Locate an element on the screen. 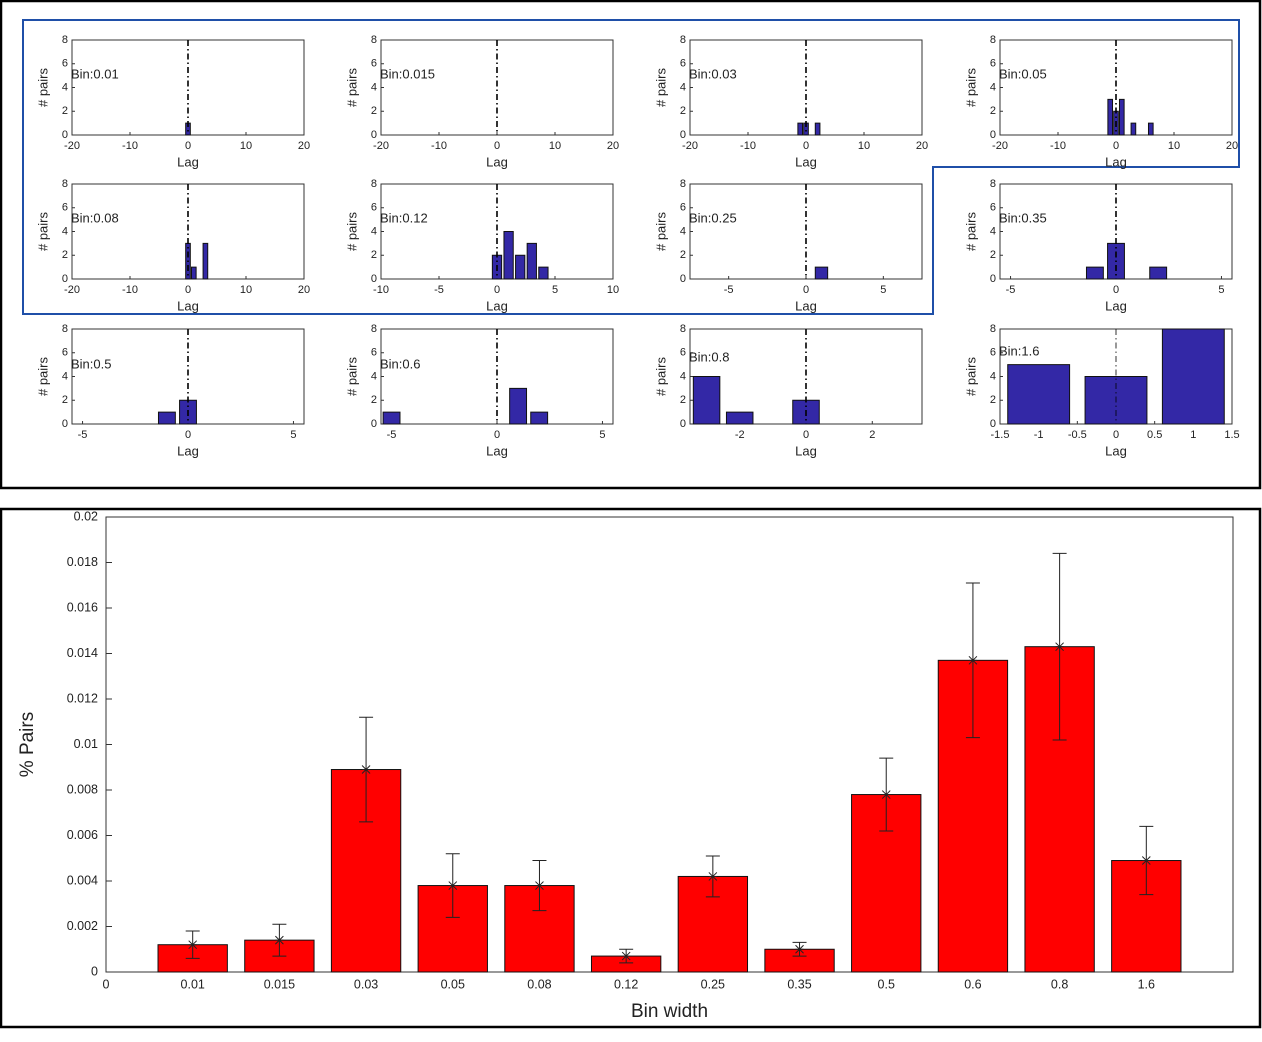 This screenshot has height=1042, width=1262. x-tick-label: 0.25 is located at coordinates (713, 984).